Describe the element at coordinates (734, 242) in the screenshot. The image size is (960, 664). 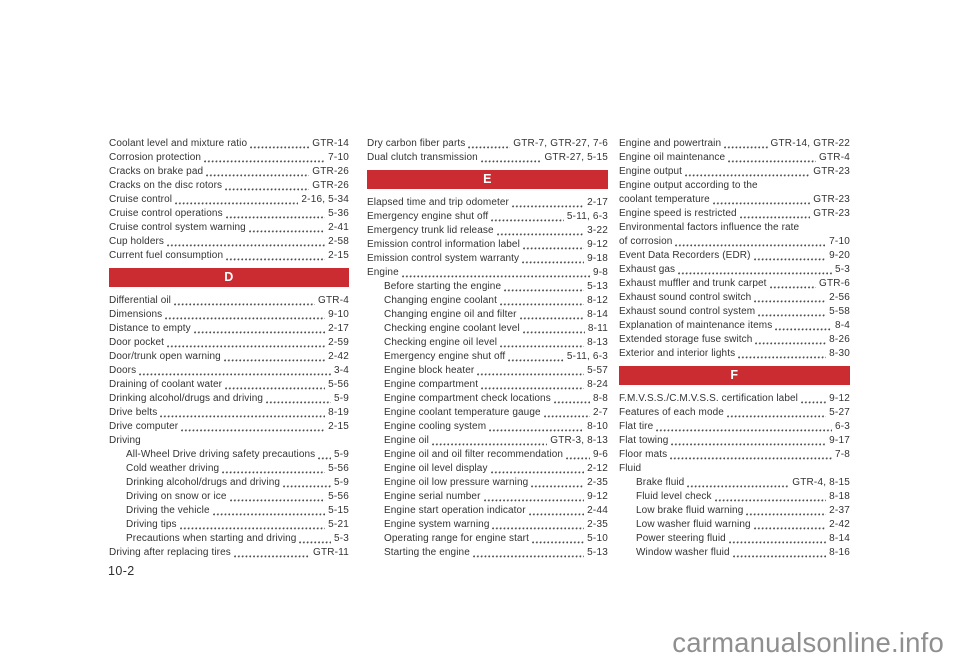
I see `index-entry-continuation: of corrosion 7-10` at that location.